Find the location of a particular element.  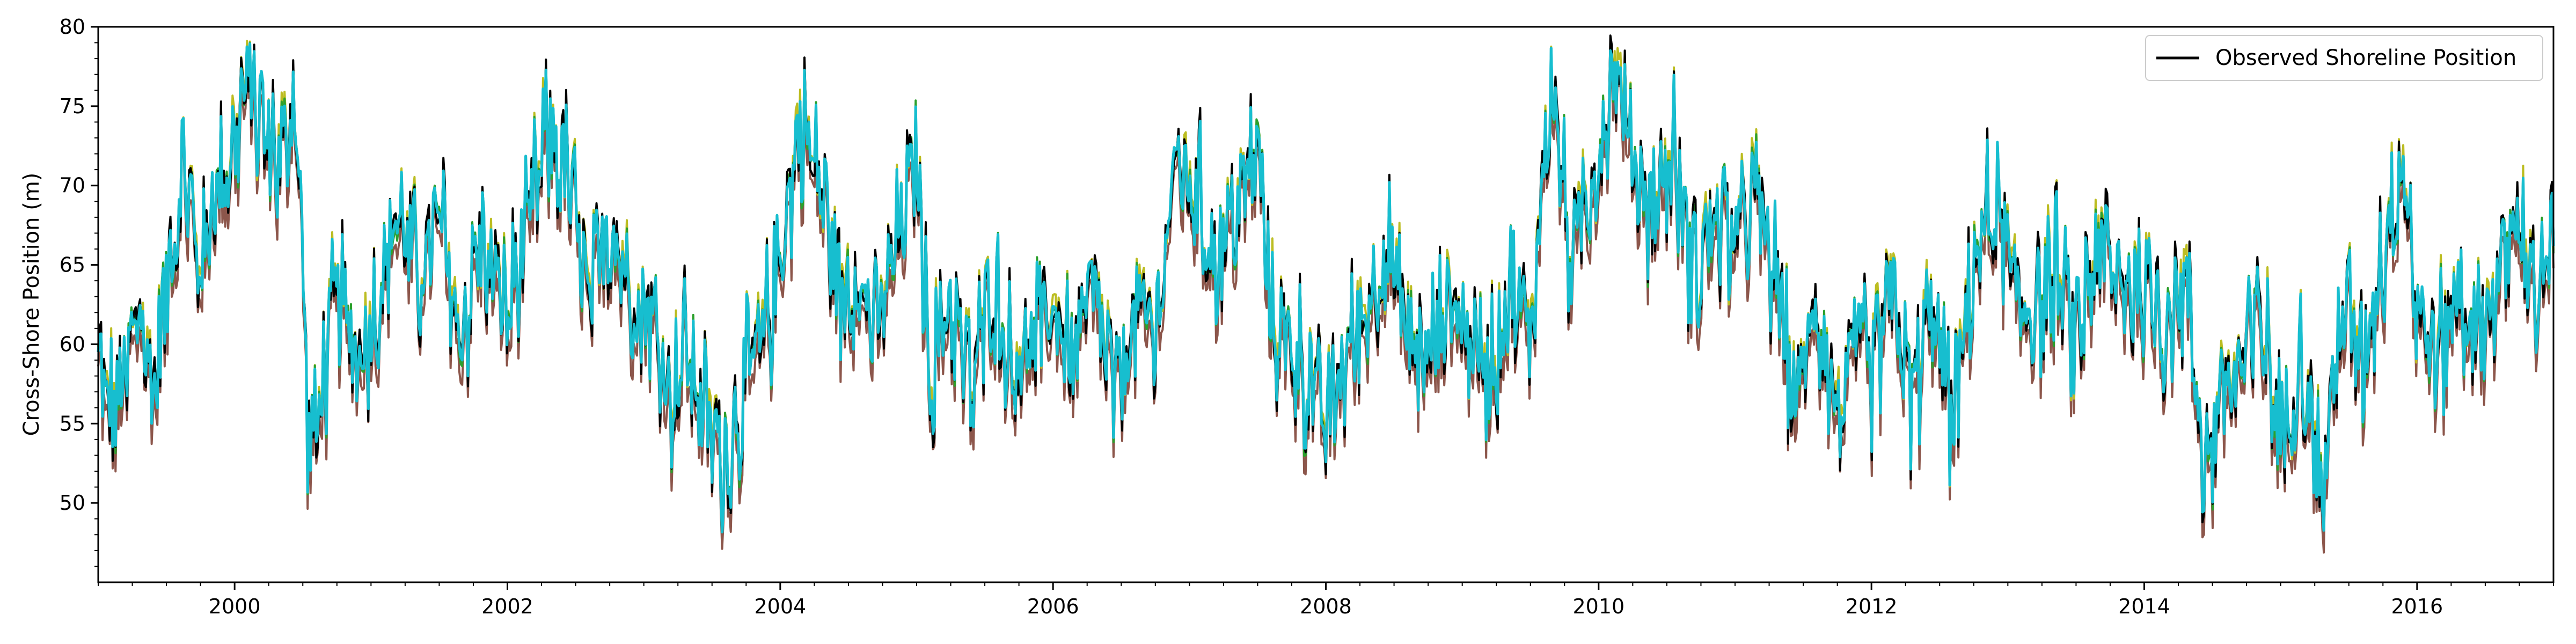

x-tick-label: 2014 is located at coordinates (2144, 606).